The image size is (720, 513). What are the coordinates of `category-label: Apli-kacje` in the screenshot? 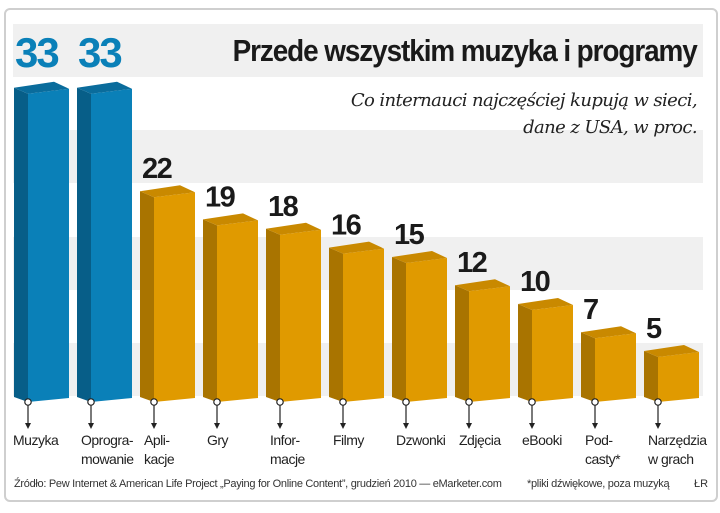 It's located at (159, 450).